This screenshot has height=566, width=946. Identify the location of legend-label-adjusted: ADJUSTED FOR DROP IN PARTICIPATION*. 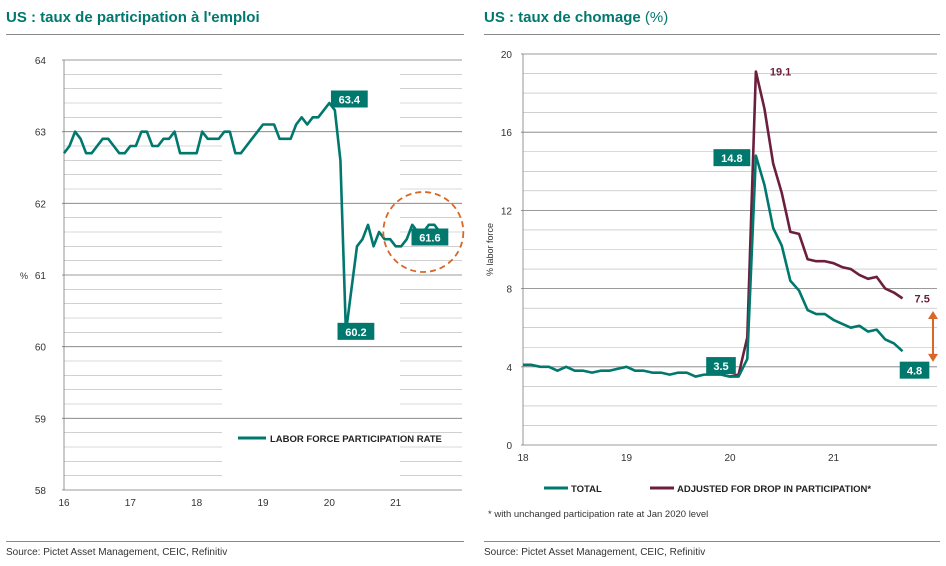
(774, 489).